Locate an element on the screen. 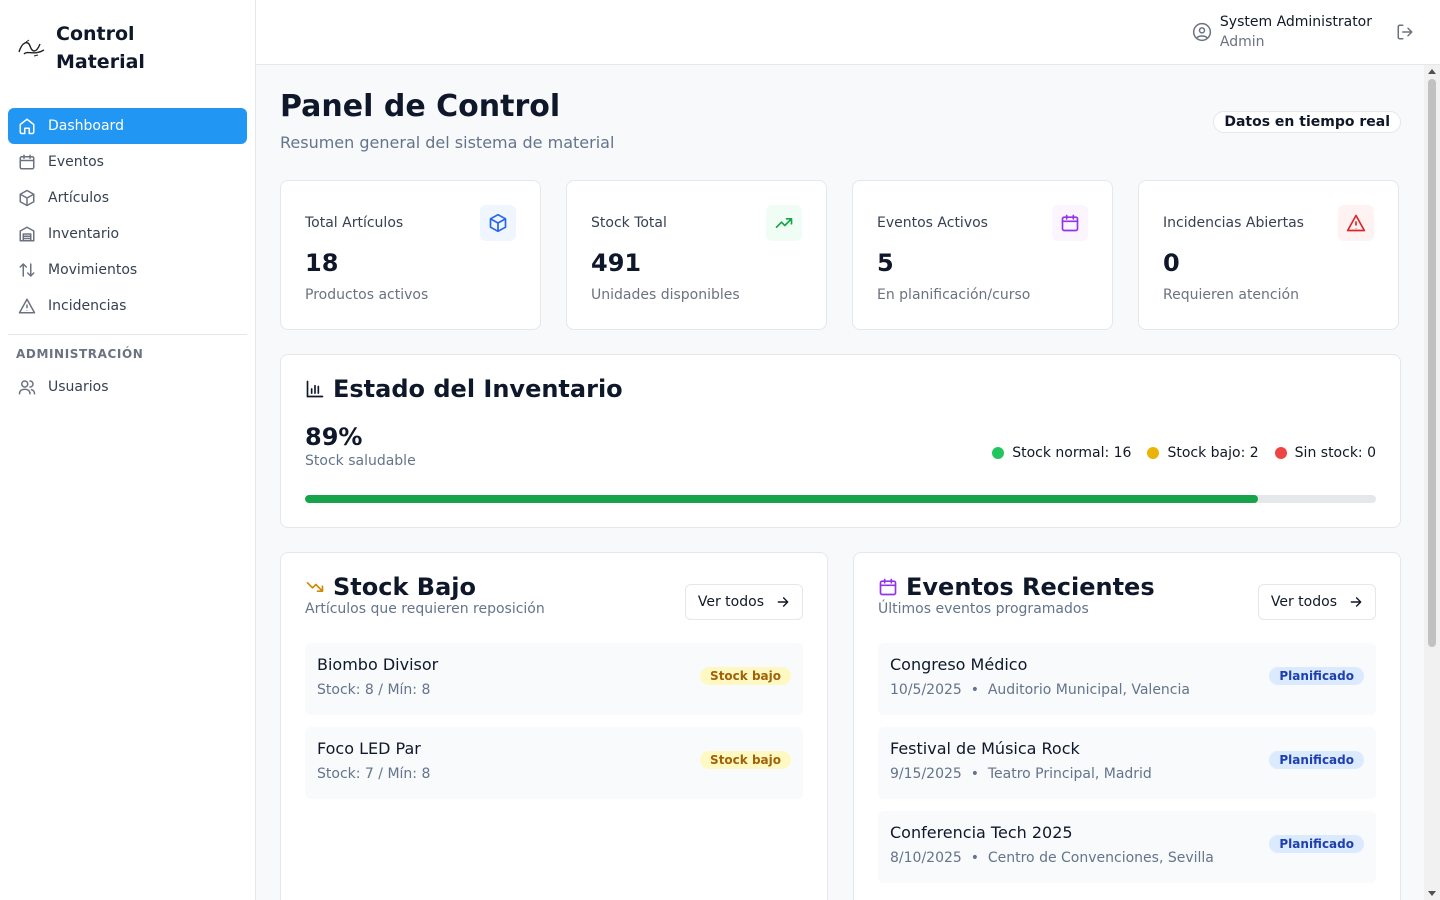 This screenshot has height=900, width=1440. inventory-title: Estado del Inventario is located at coordinates (478, 389).